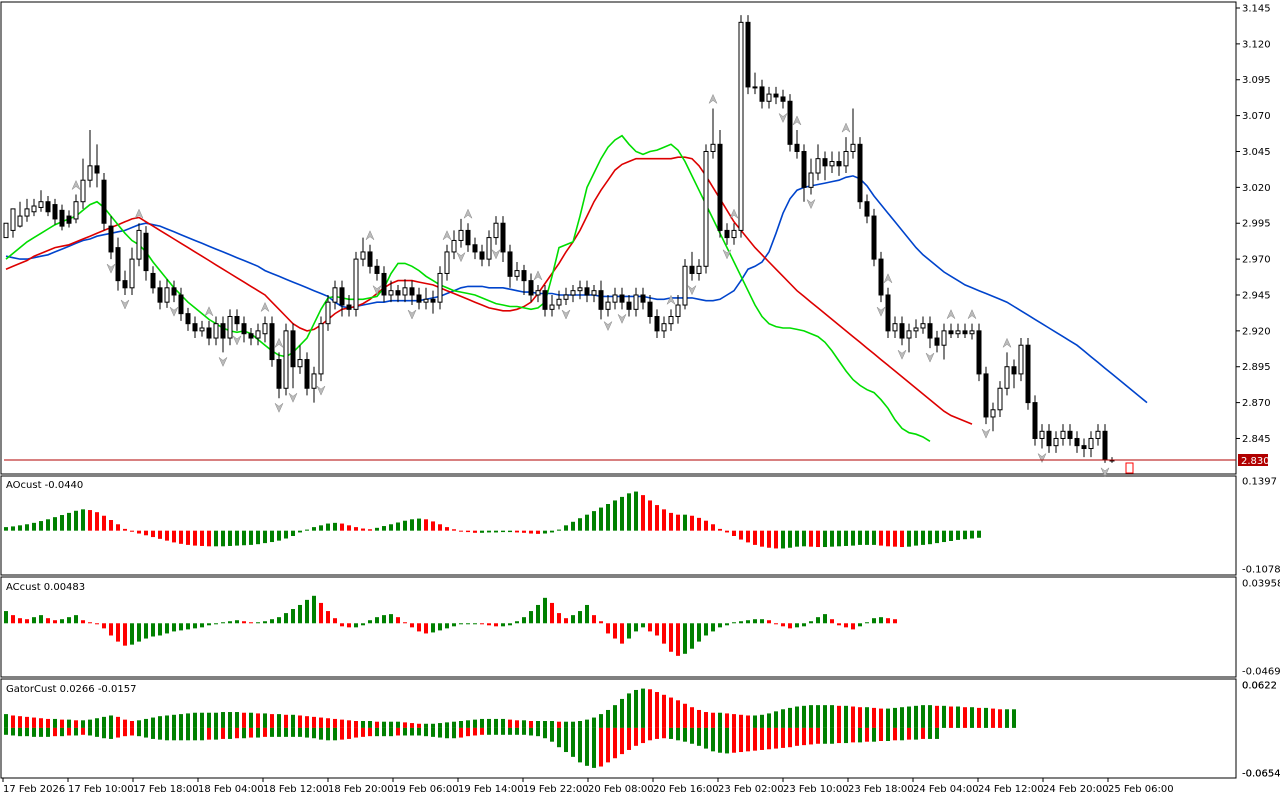 This screenshot has width=1280, height=805. I want to click on y-tick-label: 0.0622, so click(1259, 686).